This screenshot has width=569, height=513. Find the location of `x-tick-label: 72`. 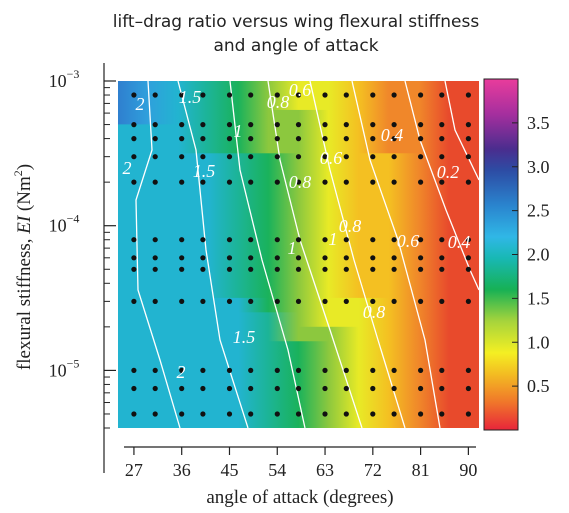

x-tick-label: 72 is located at coordinates (373, 470).